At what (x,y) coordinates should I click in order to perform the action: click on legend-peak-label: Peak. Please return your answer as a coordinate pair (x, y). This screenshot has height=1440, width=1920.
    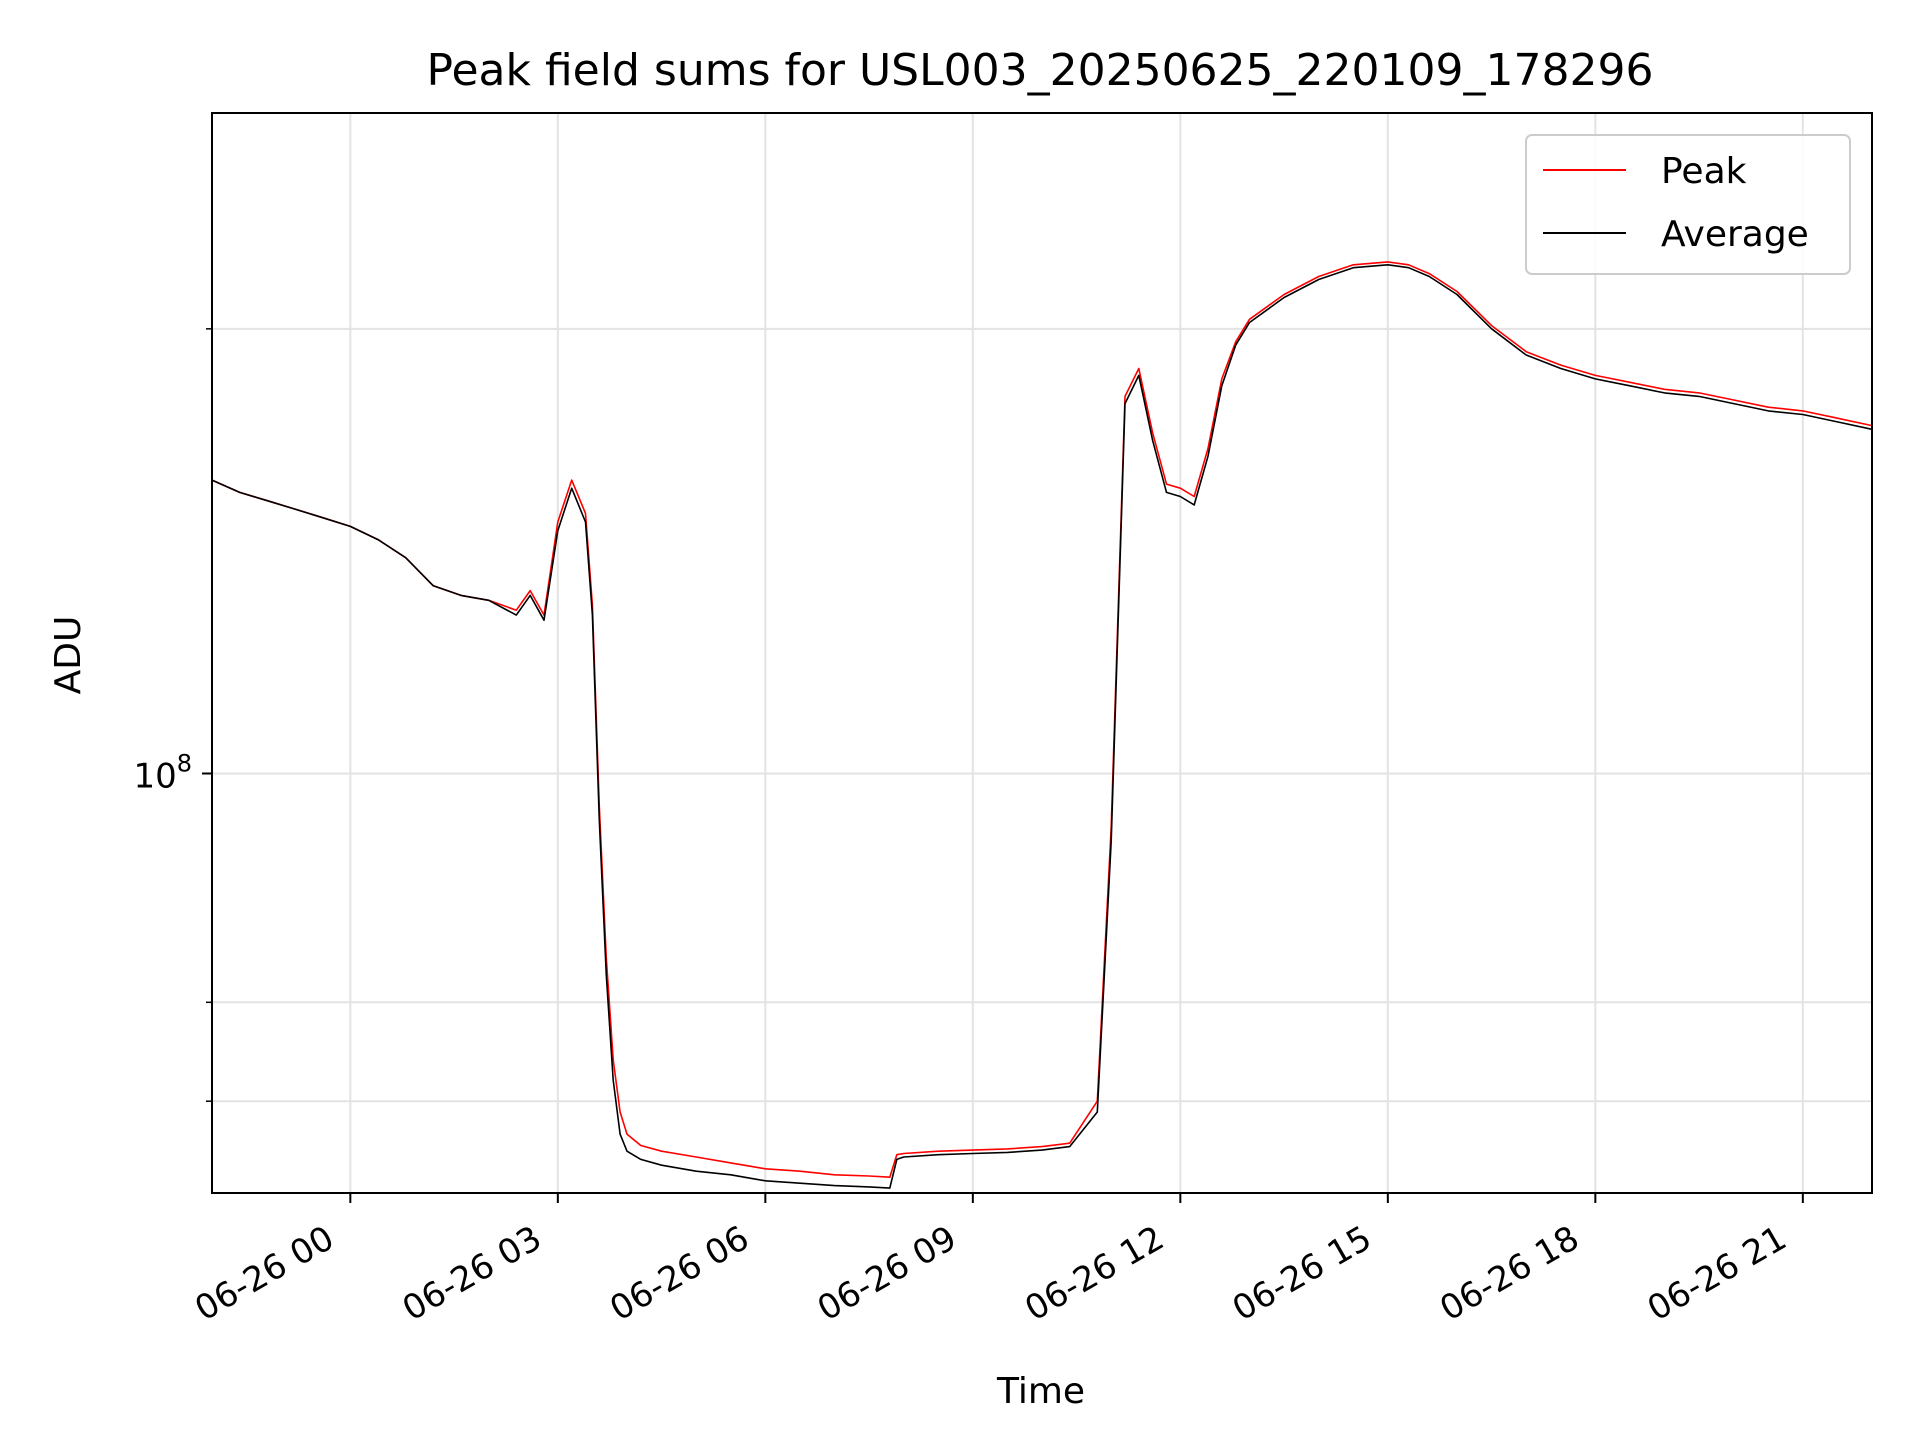
    Looking at the image, I should click on (1704, 171).